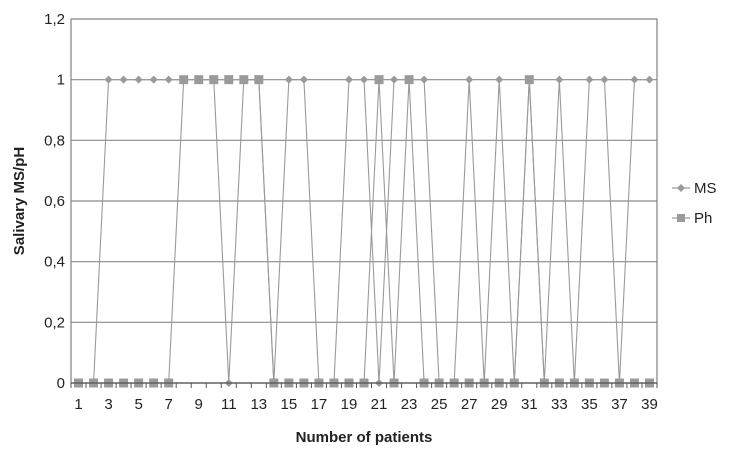  I want to click on x-tick-label: 1, so click(78, 404).